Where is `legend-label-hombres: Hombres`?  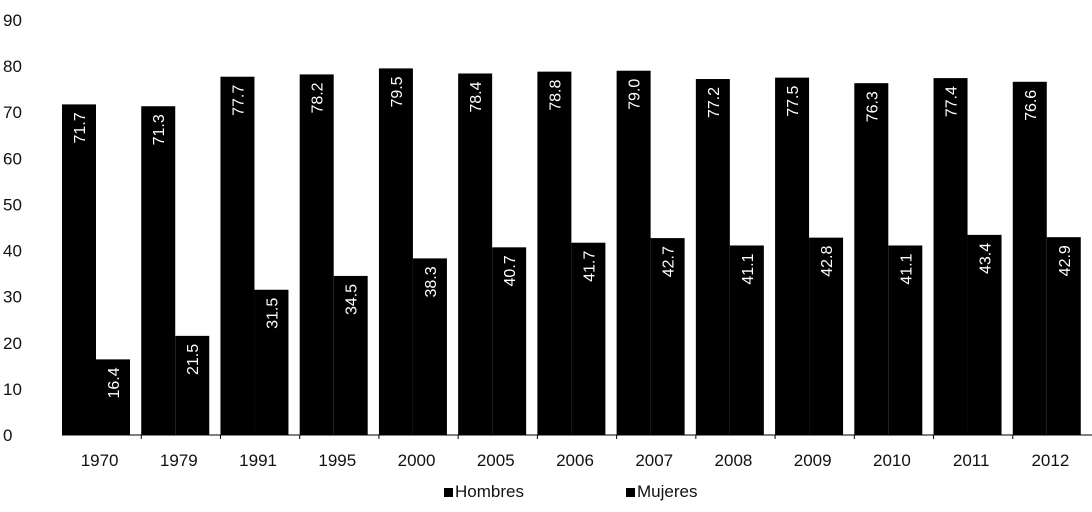
legend-label-hombres: Hombres is located at coordinates (489, 491).